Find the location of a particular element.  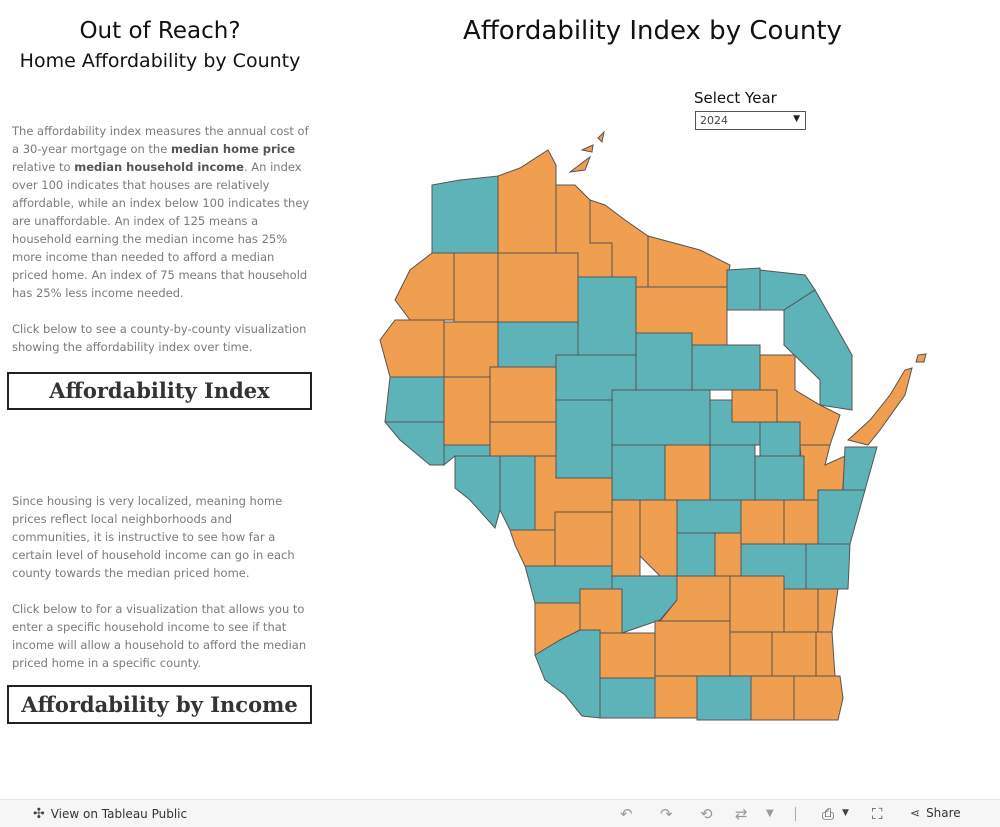

toolbar-divider is located at coordinates (795, 814).